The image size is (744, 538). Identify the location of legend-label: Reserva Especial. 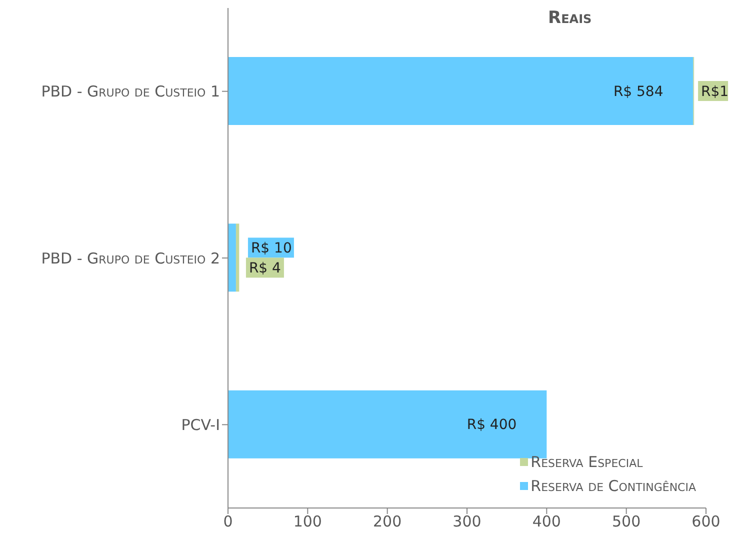
(586, 462).